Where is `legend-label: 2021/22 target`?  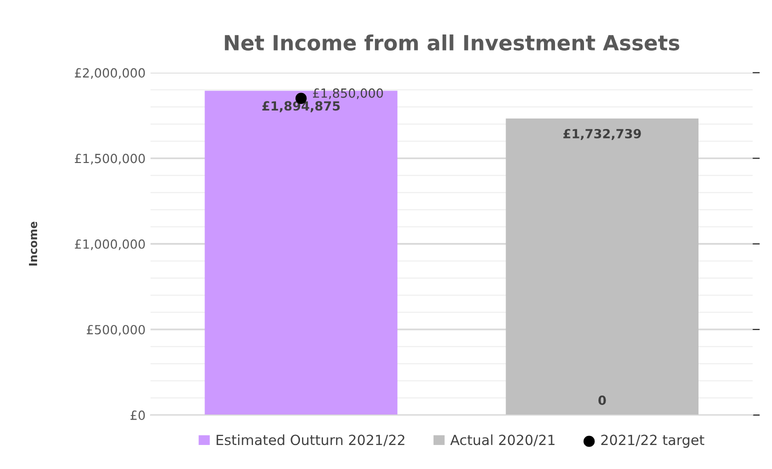 legend-label: 2021/22 target is located at coordinates (652, 441).